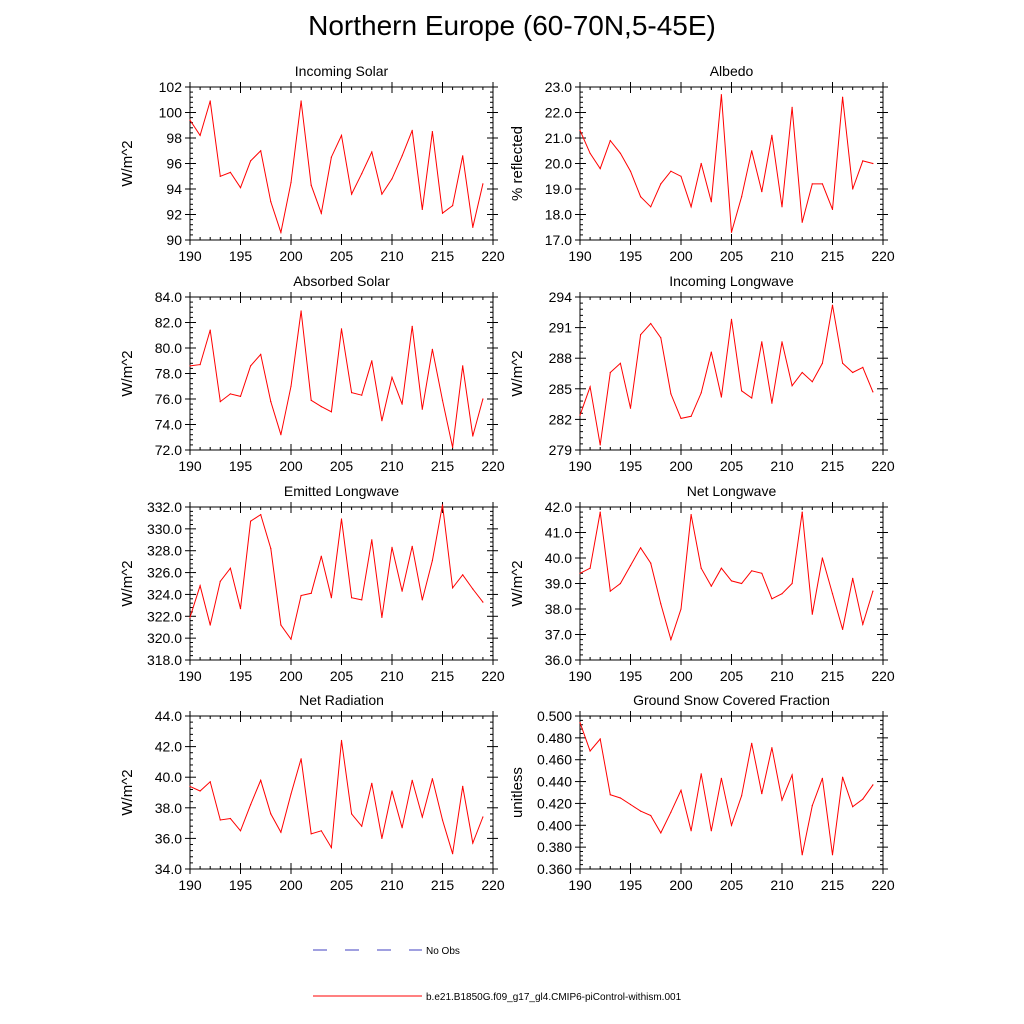 The image size is (1024, 1024). Describe the element at coordinates (554, 738) in the screenshot. I see `y-tick-label: 0.480` at that location.